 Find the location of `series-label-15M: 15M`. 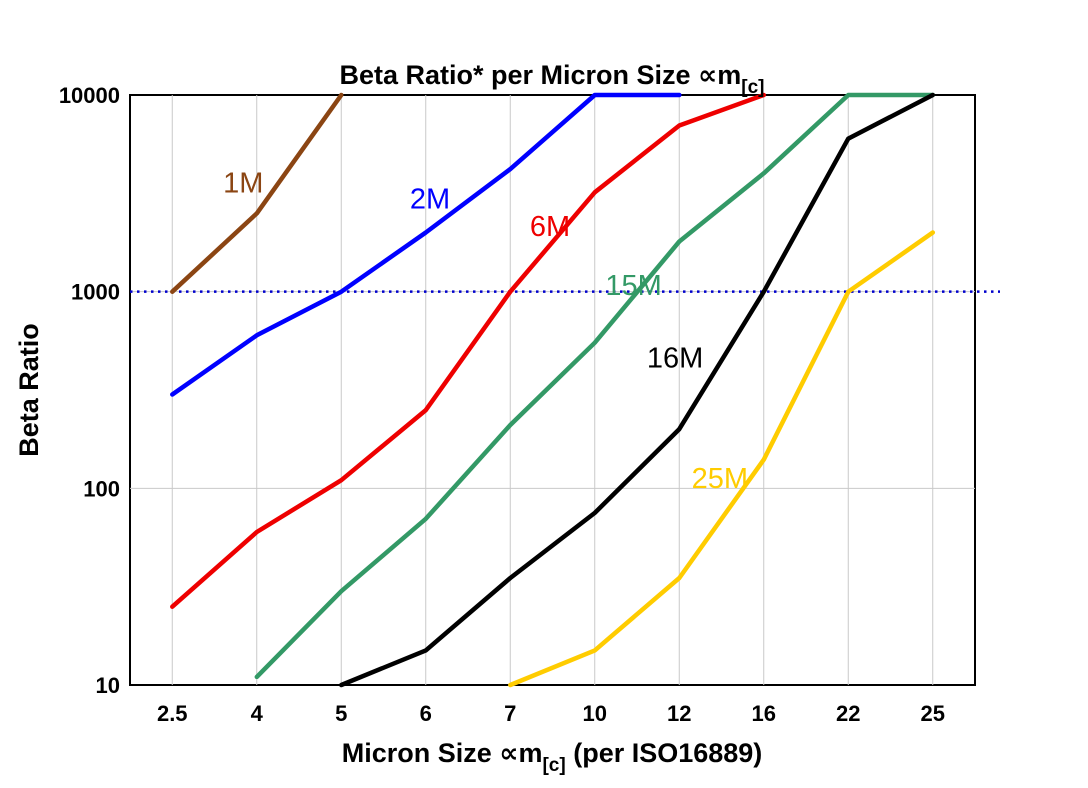

series-label-15M: 15M is located at coordinates (633, 286).